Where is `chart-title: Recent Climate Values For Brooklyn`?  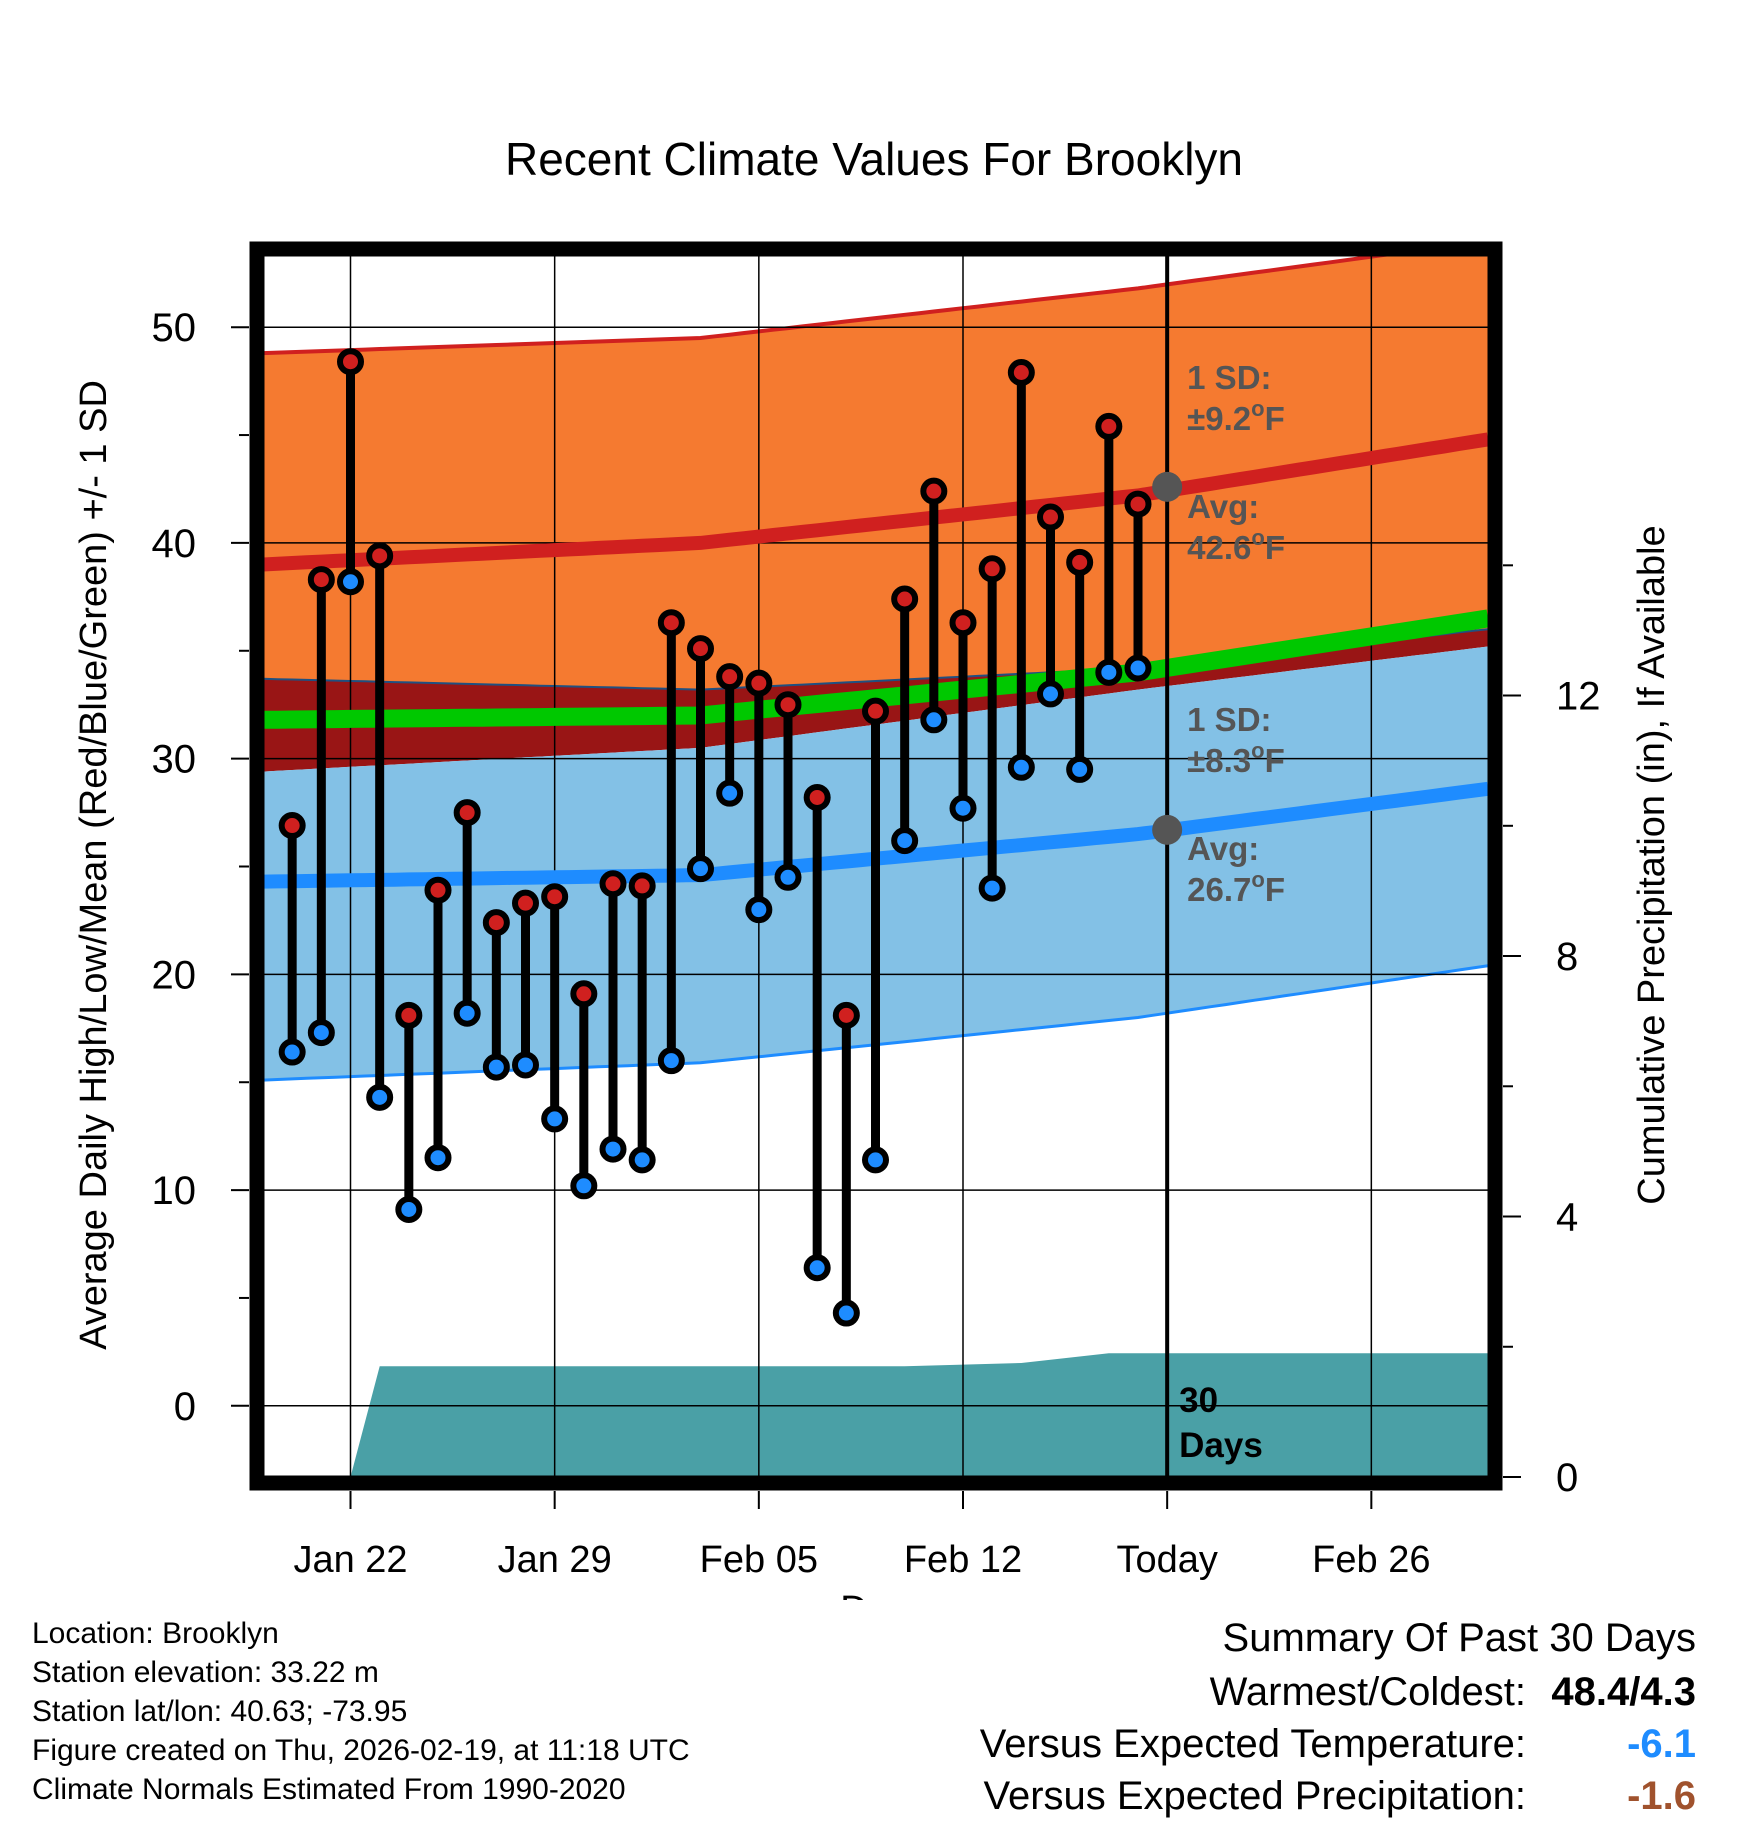 chart-title: Recent Climate Values For Brooklyn is located at coordinates (874, 159).